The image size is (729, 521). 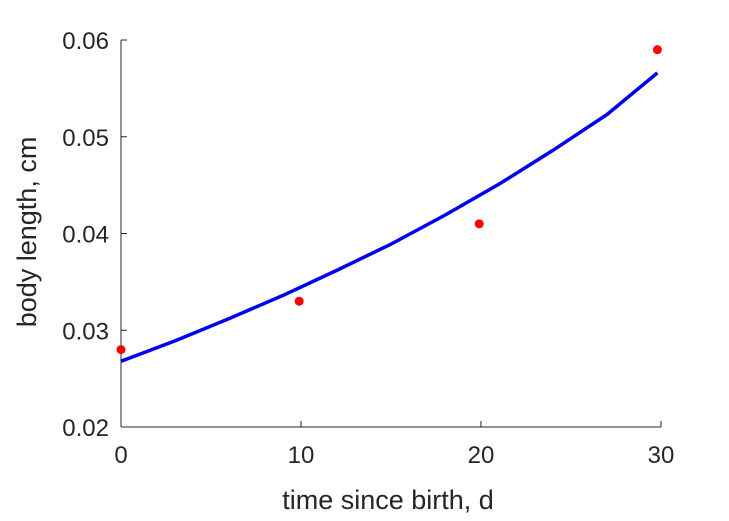 What do you see at coordinates (85, 41) in the screenshot?
I see `y-tick-label: 0.06` at bounding box center [85, 41].